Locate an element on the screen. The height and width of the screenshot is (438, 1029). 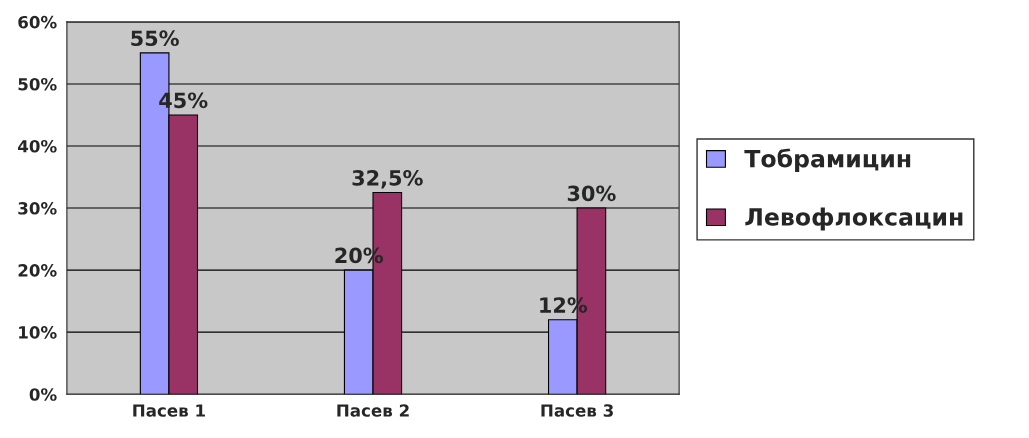
data-label: 55% is located at coordinates (155, 38).